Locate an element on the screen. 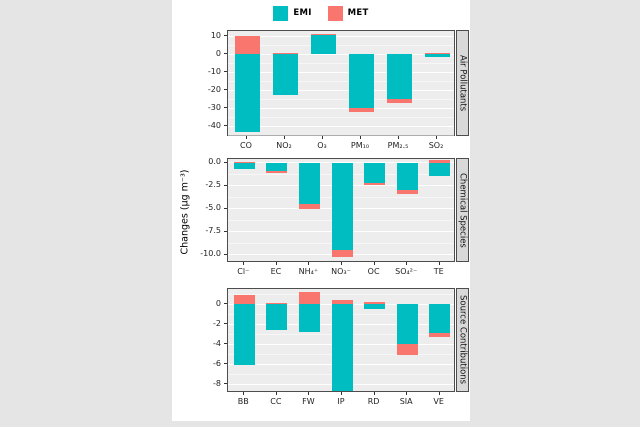 The image size is (640, 427). bar-met-EC is located at coordinates (277, 172).